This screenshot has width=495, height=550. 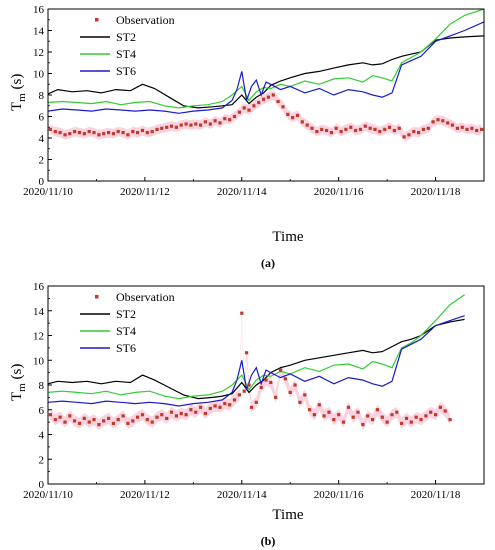 I want to click on chart-a-observation-band, so click(x=266, y=116).